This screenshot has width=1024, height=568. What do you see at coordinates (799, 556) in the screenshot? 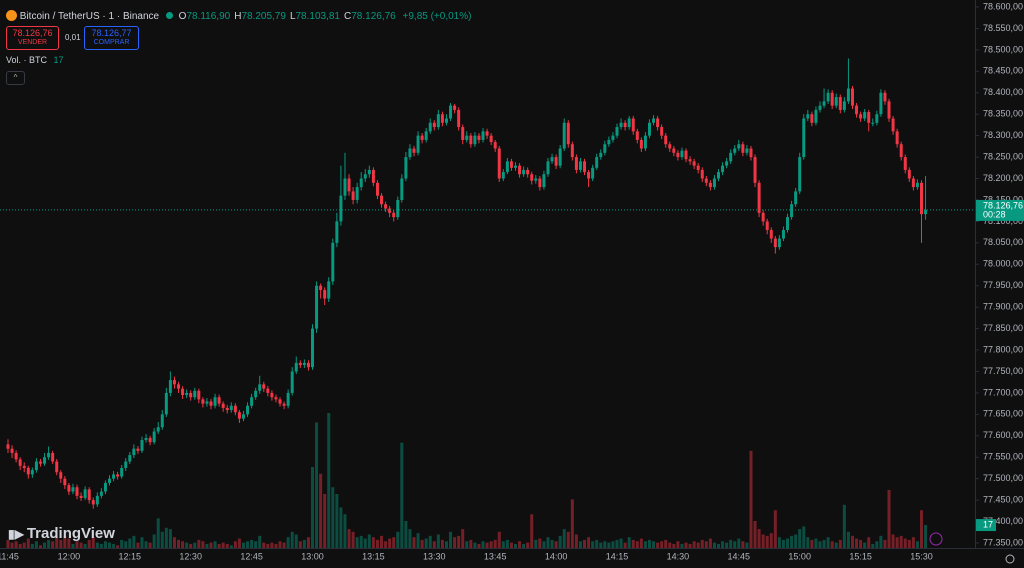
I see `x-tick-label: 15:00` at bounding box center [799, 556].